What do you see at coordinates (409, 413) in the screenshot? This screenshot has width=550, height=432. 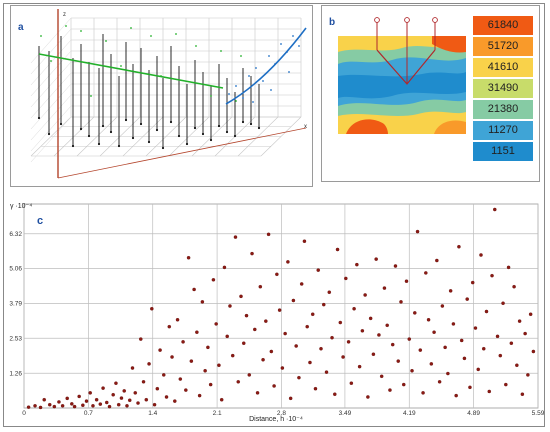 I see `x-tick-label: 4.19` at bounding box center [409, 413].